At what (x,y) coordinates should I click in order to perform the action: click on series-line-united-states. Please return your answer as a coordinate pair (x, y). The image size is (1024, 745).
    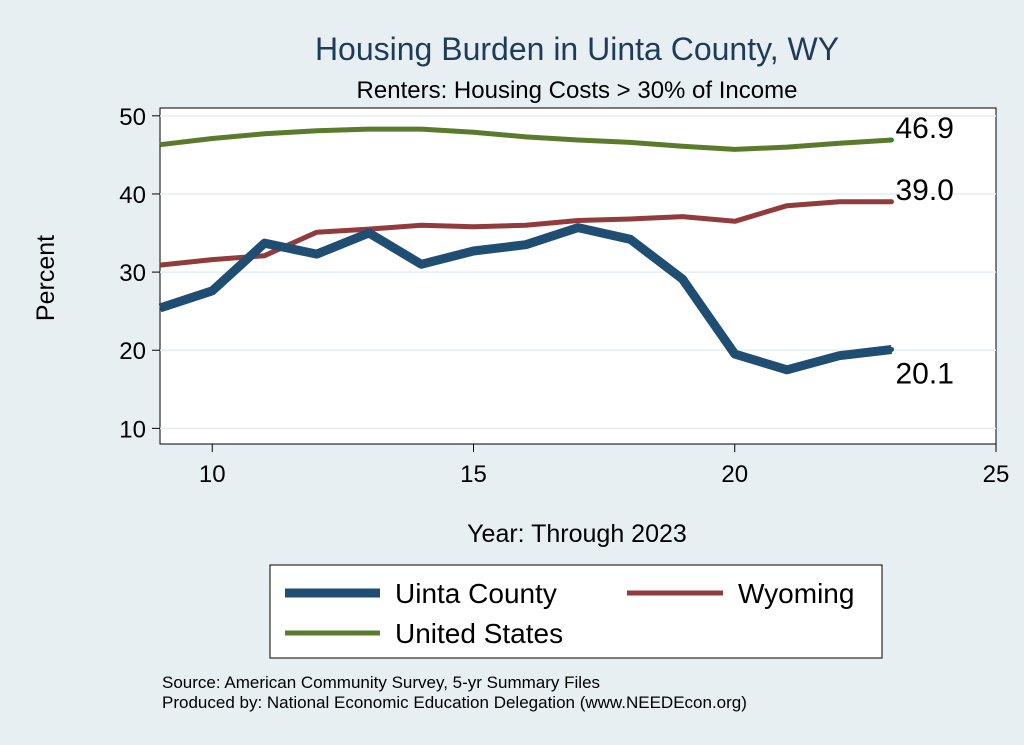
    Looking at the image, I should click on (525, 139).